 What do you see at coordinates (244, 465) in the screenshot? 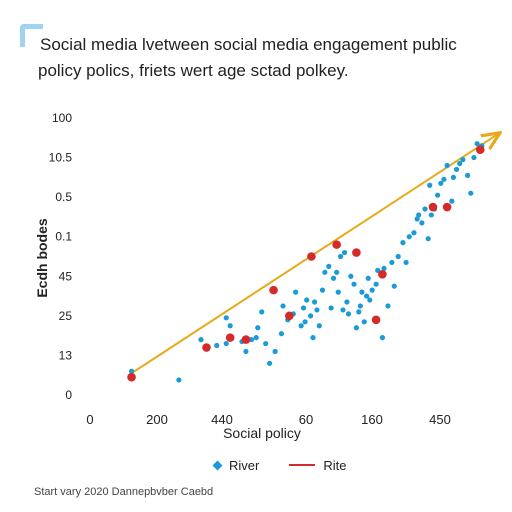
I see `legend-label-river: River` at bounding box center [244, 465].